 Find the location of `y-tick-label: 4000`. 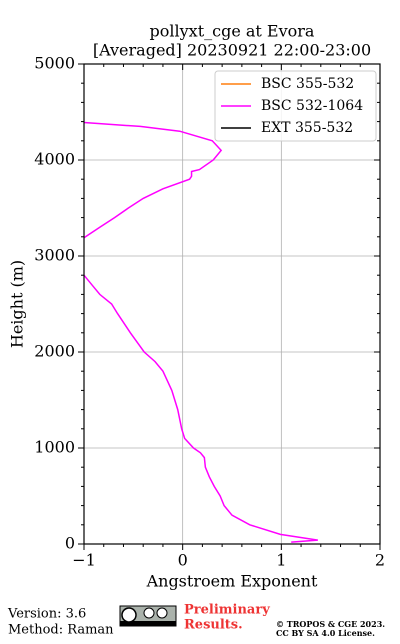

y-tick-label: 4000 is located at coordinates (54, 159).